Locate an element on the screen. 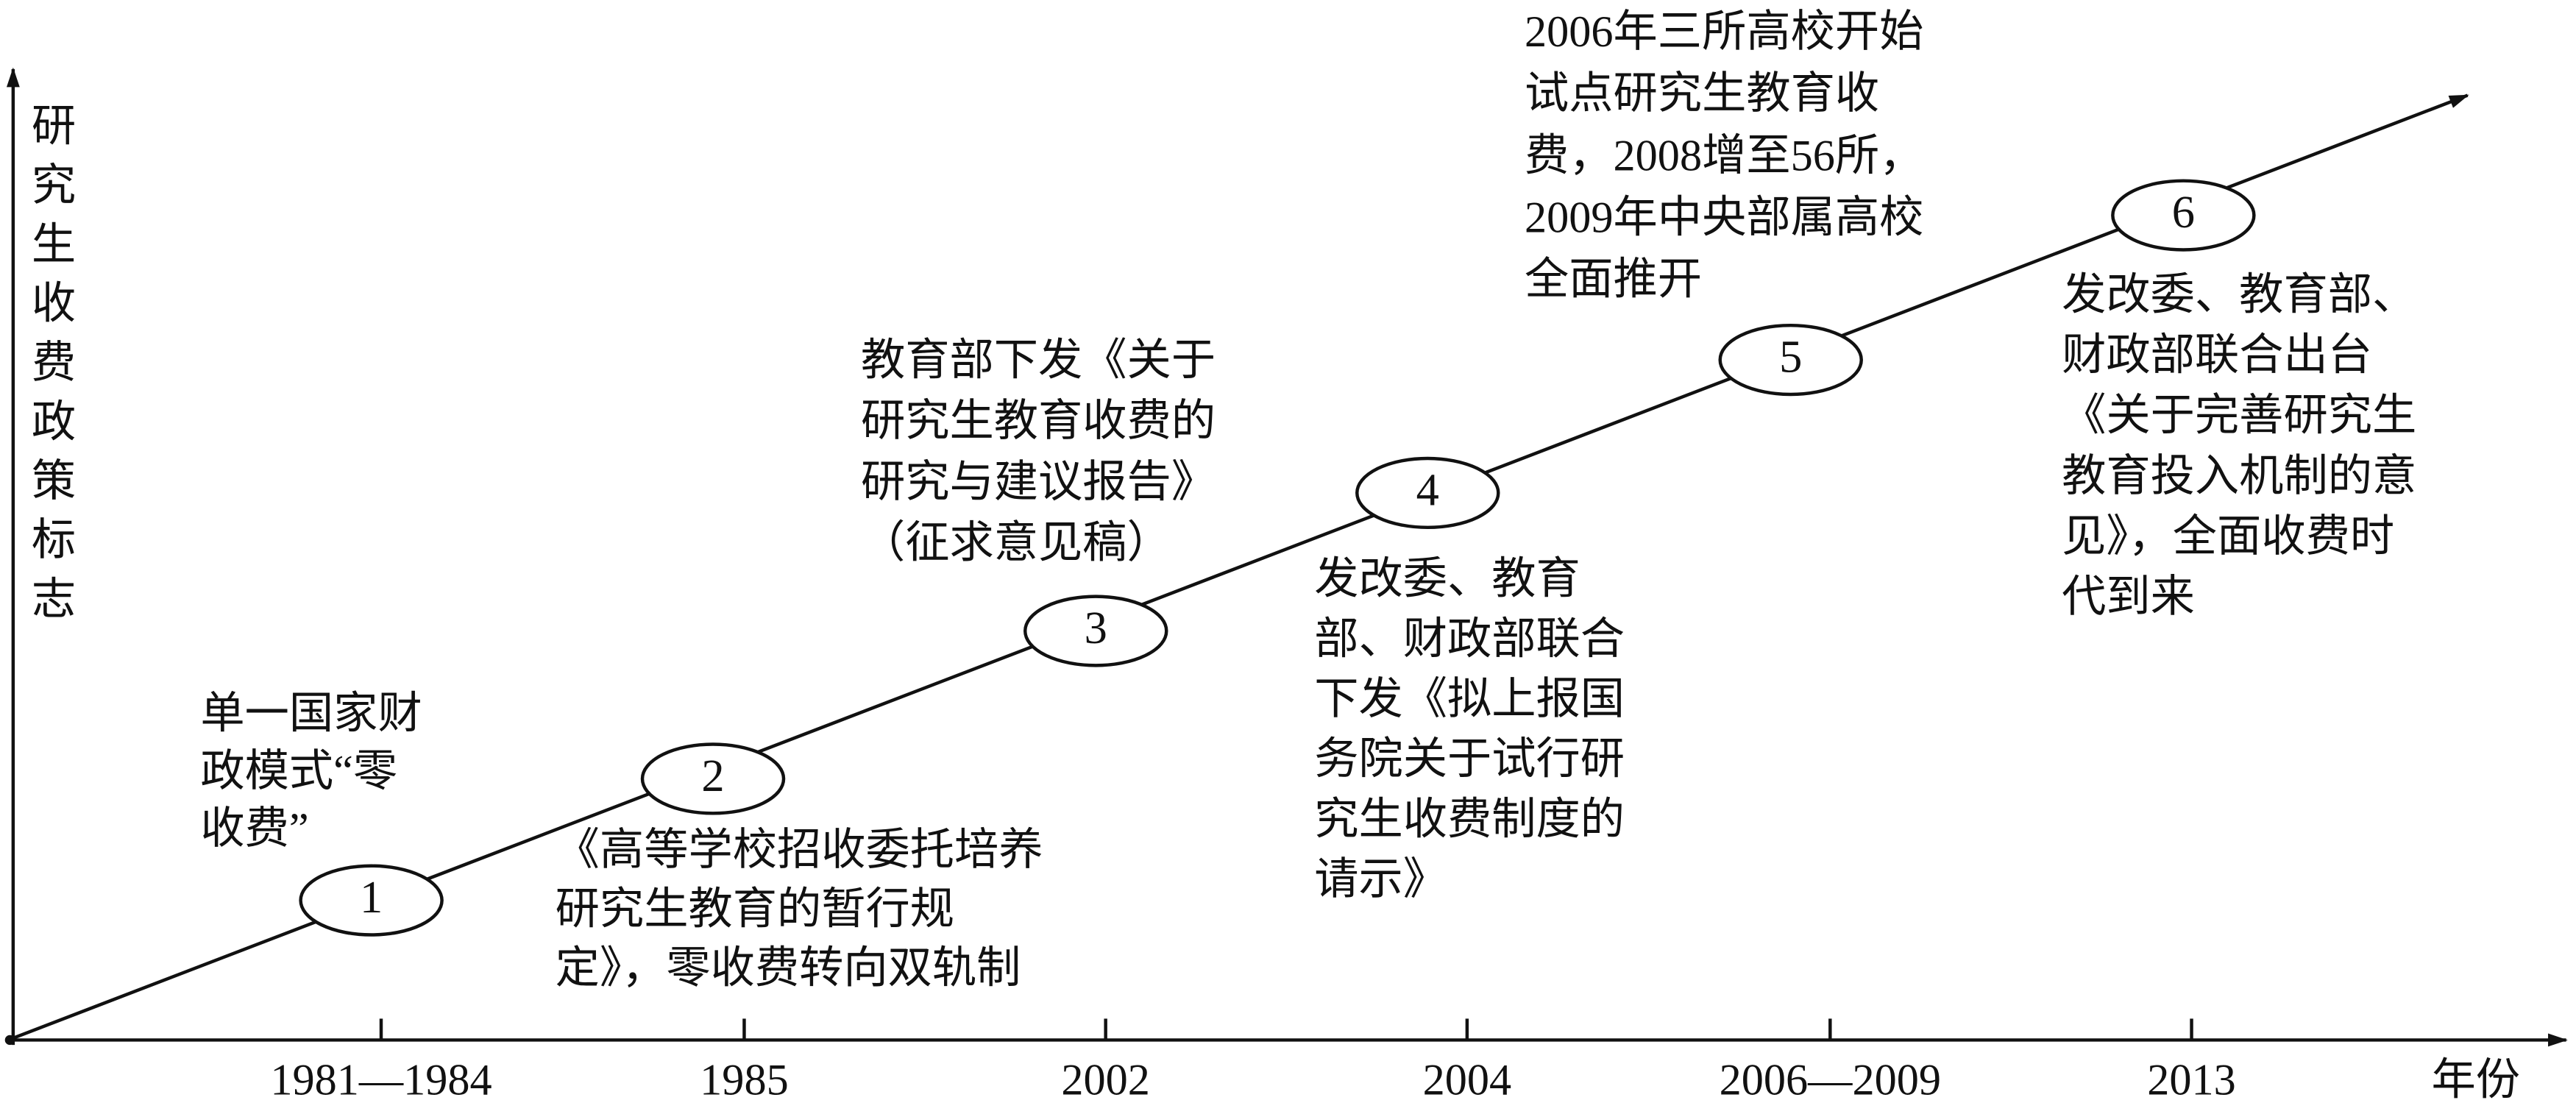  event-text: （征求意见稿） is located at coordinates (1016, 542).